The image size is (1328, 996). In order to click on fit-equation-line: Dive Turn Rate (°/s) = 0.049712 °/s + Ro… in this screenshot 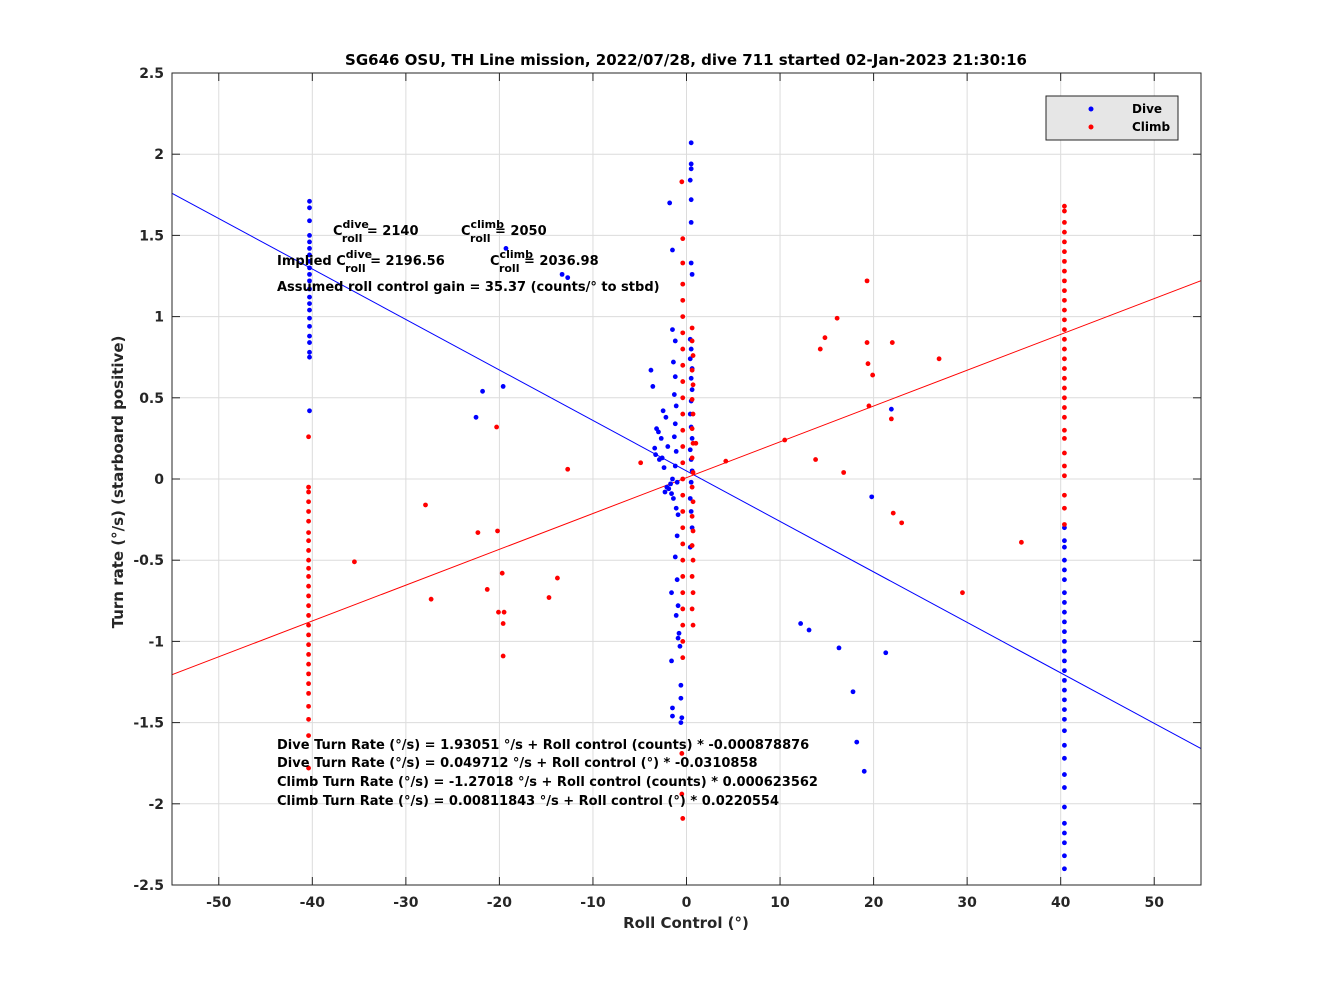, I will do `click(517, 763)`.